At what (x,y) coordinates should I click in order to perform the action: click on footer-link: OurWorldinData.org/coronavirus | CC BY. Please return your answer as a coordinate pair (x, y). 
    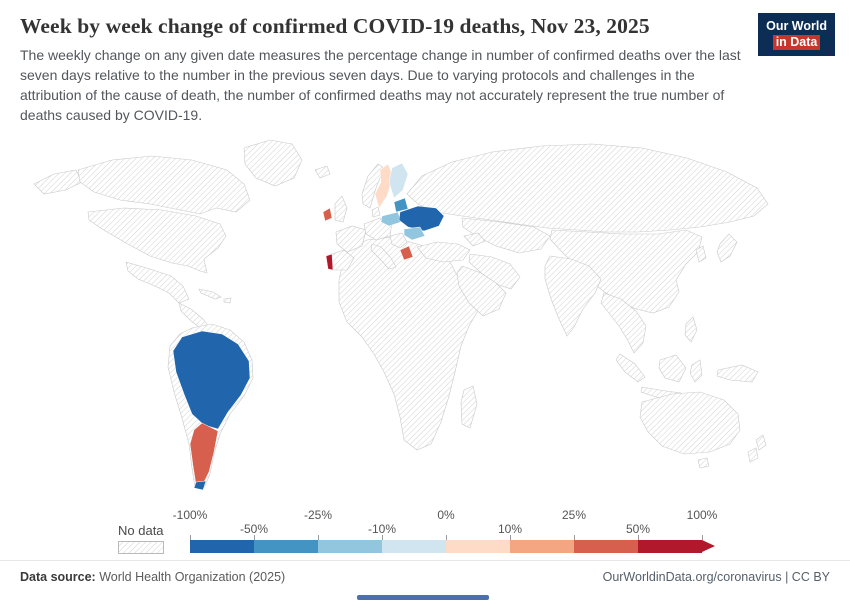
    Looking at the image, I should click on (716, 577).